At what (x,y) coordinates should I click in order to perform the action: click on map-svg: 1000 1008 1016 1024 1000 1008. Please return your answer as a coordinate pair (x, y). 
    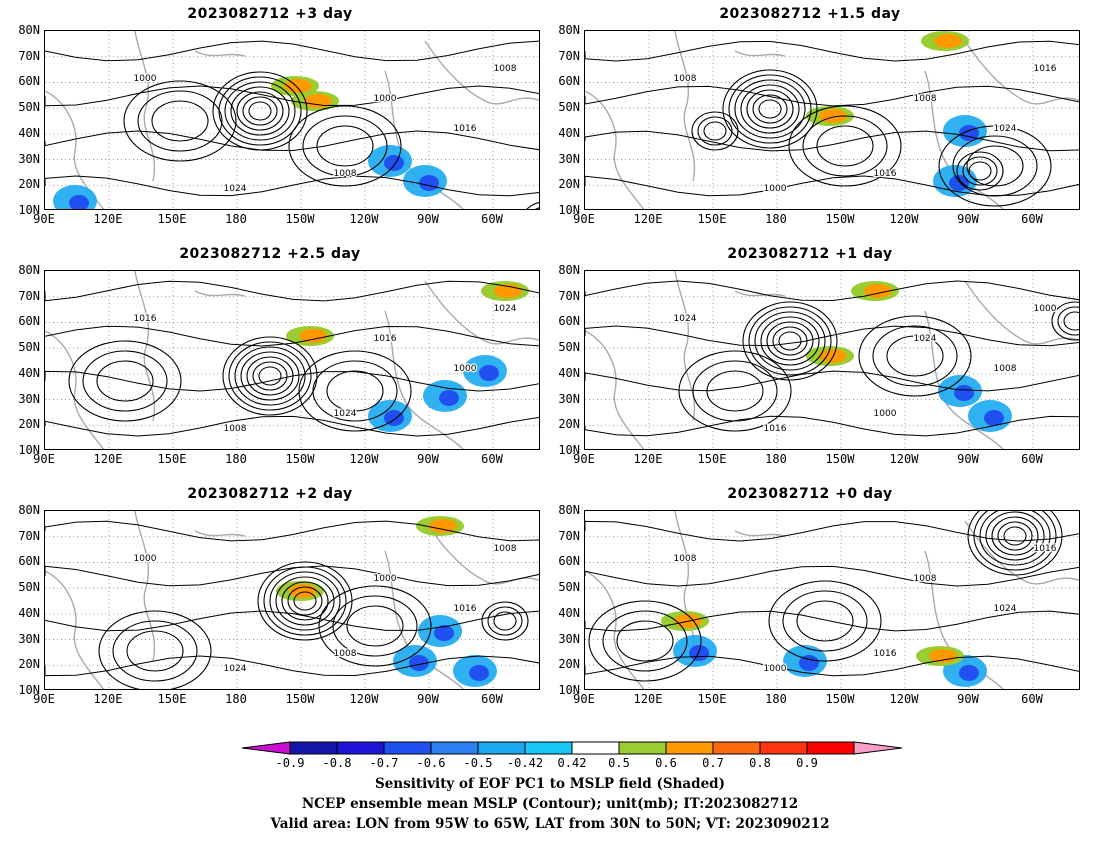
    Looking at the image, I should click on (292, 600).